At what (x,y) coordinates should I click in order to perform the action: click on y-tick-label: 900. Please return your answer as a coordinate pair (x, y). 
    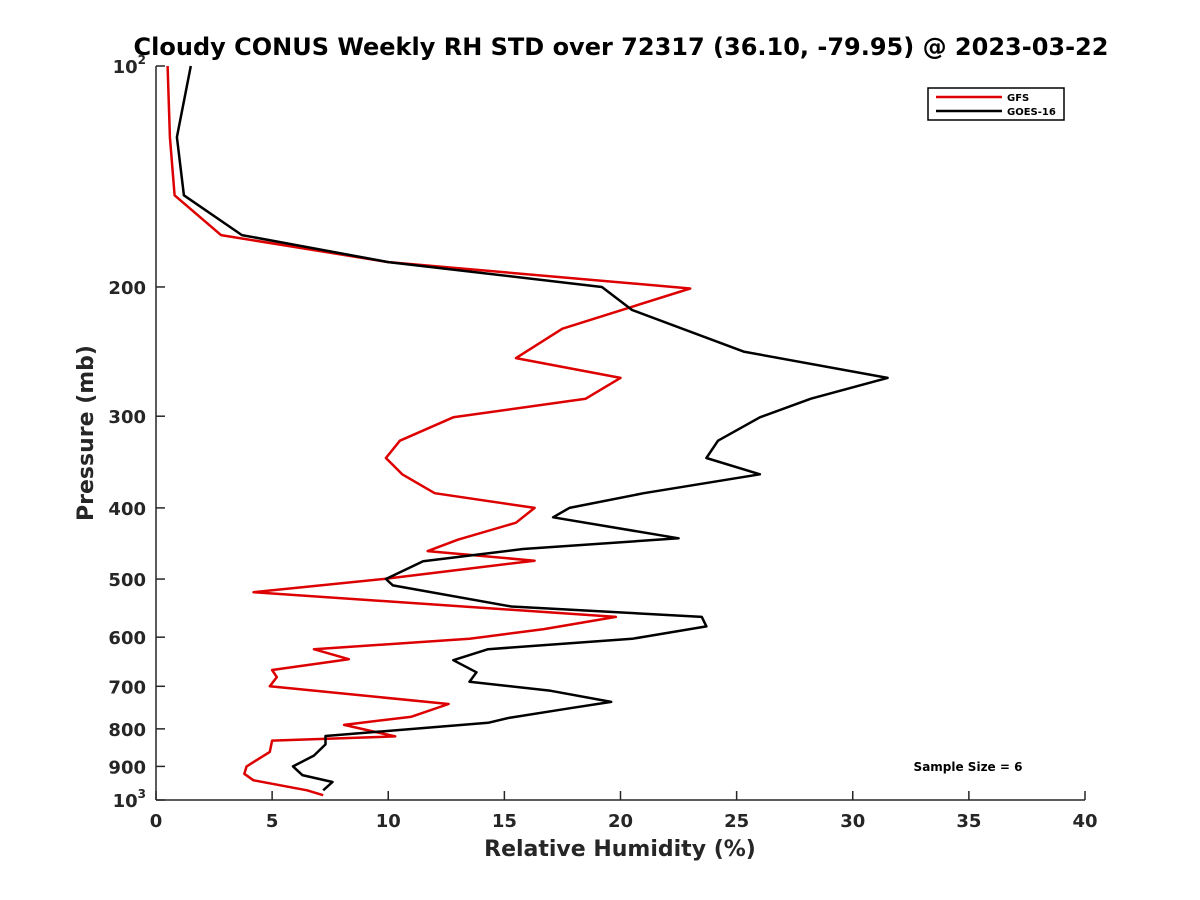
    Looking at the image, I should click on (127, 767).